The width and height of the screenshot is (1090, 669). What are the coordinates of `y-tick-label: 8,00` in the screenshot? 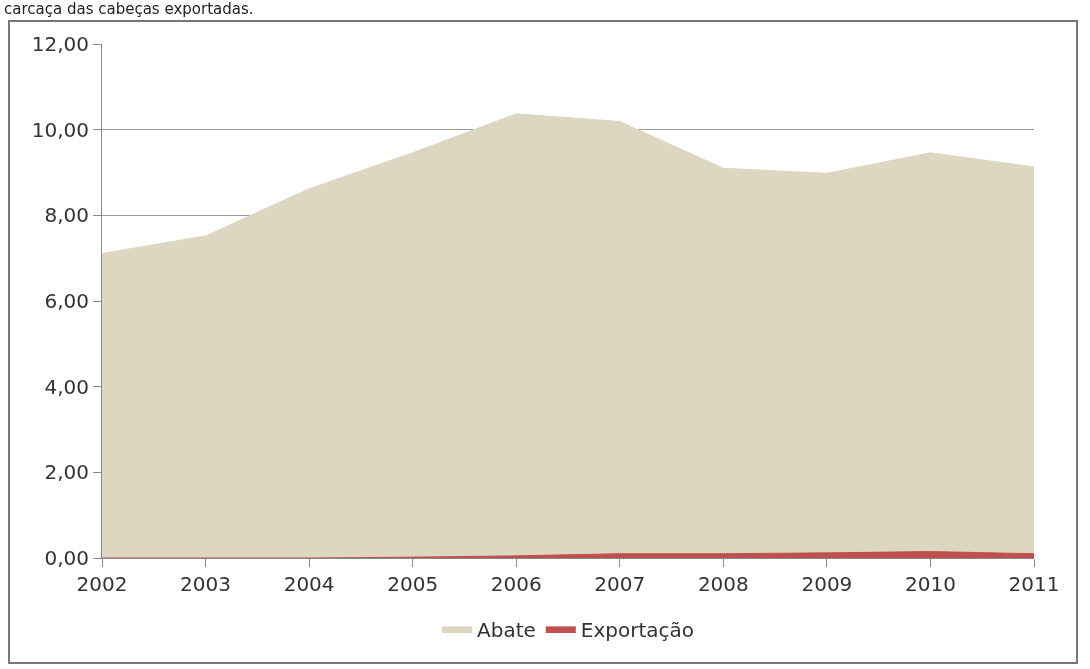 It's located at (66, 215).